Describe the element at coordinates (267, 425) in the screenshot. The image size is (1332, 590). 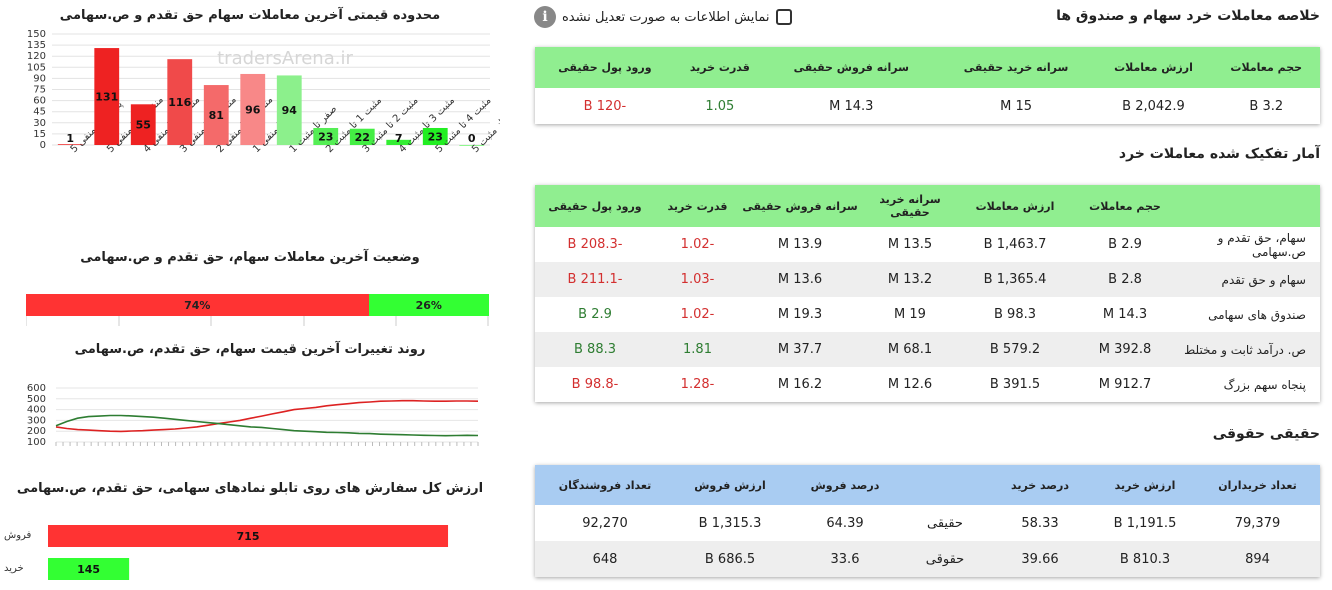
I see `series-line` at that location.